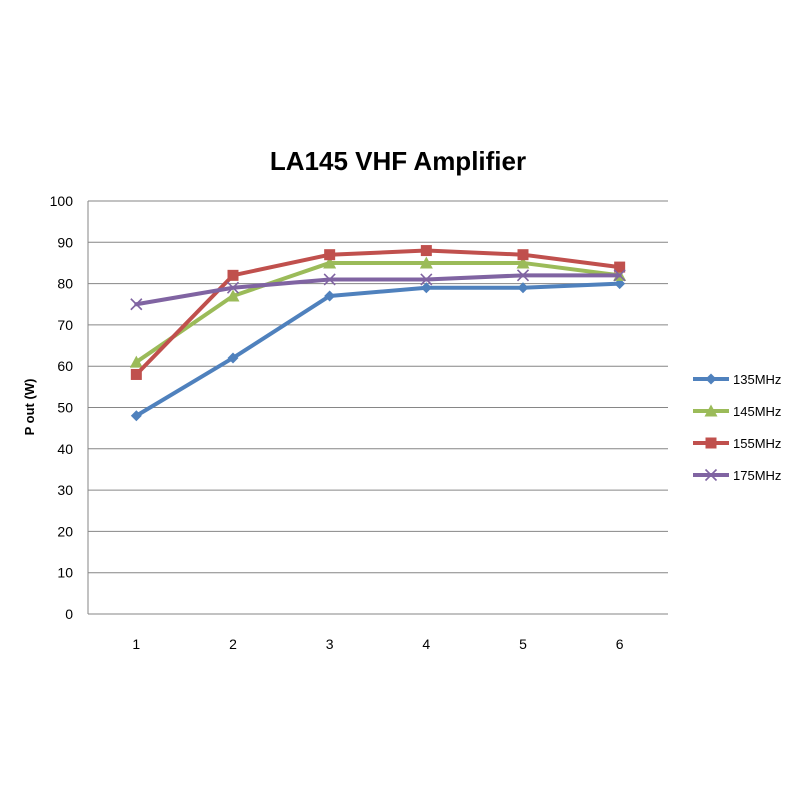 This screenshot has height=805, width=800. I want to click on chart-title: LA145 VHF Amplifier, so click(398, 161).